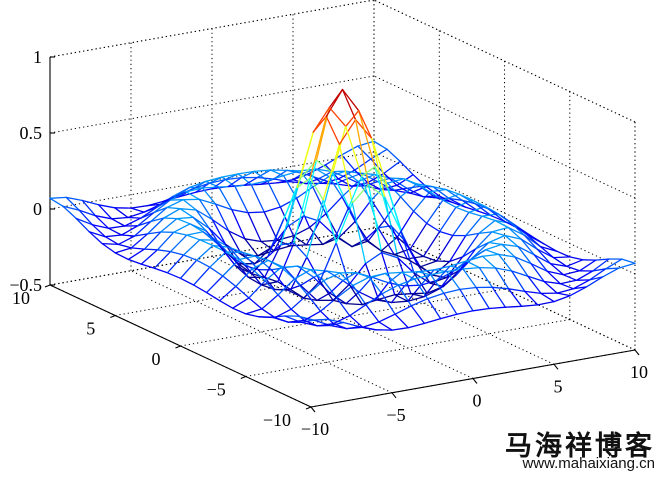 This screenshot has height=480, width=661. I want to click on y-tick, so click(113, 316).